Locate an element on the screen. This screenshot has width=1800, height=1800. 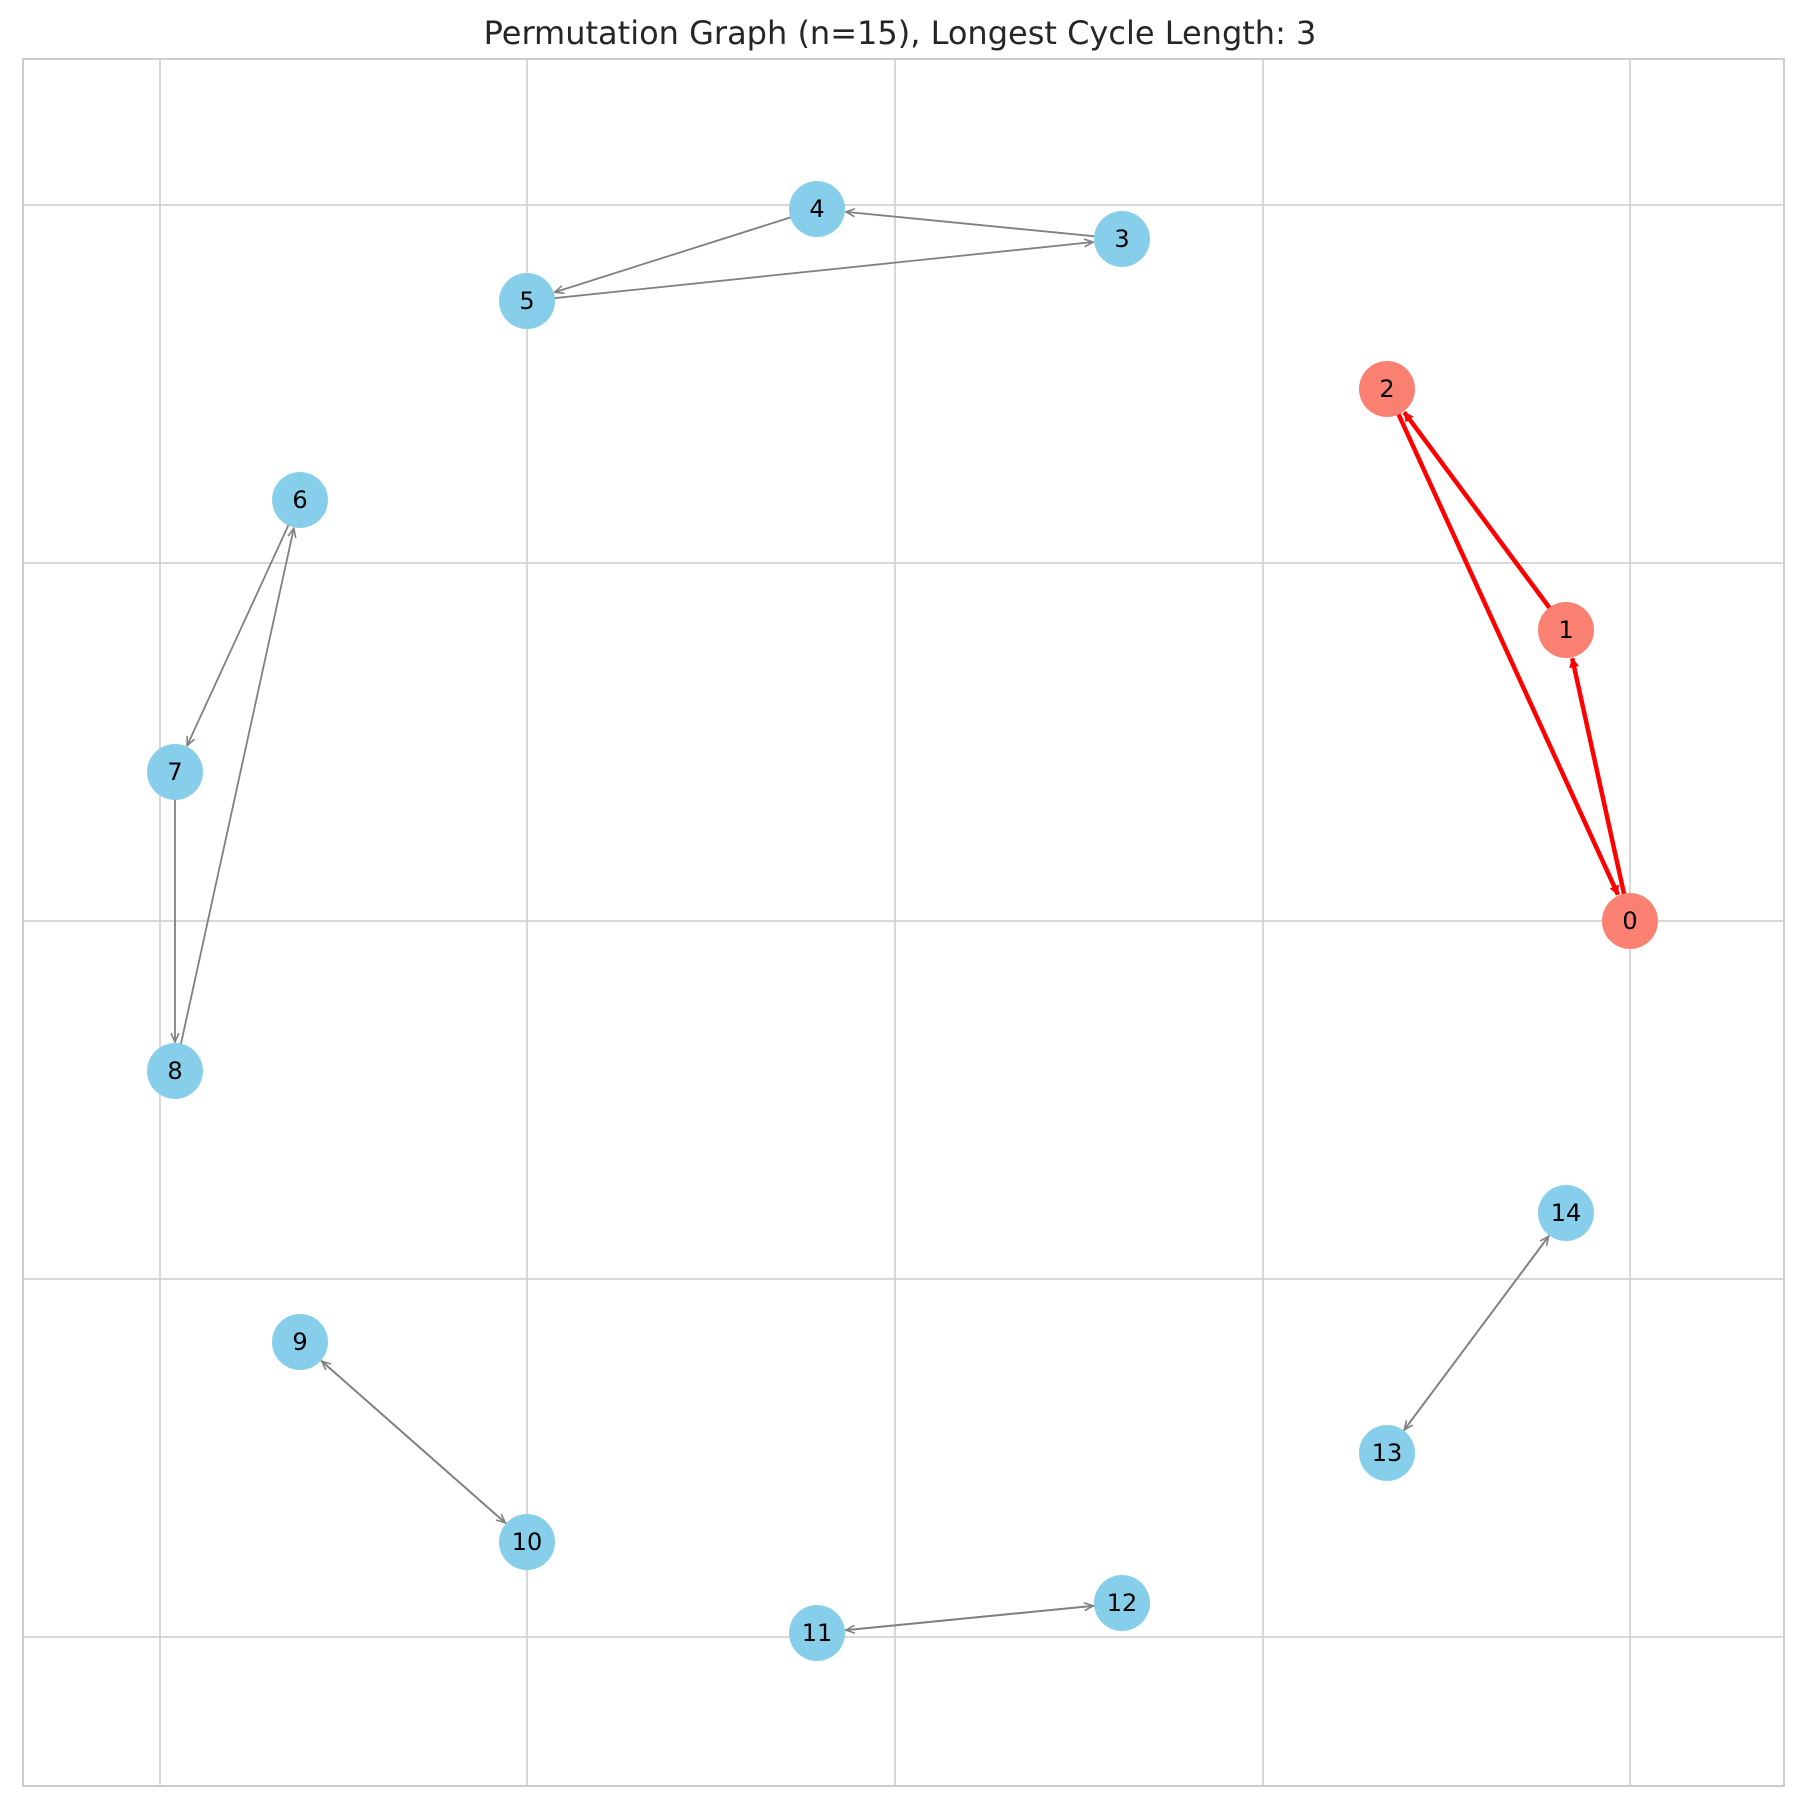
node-label-13: 13 is located at coordinates (1387, 1453).